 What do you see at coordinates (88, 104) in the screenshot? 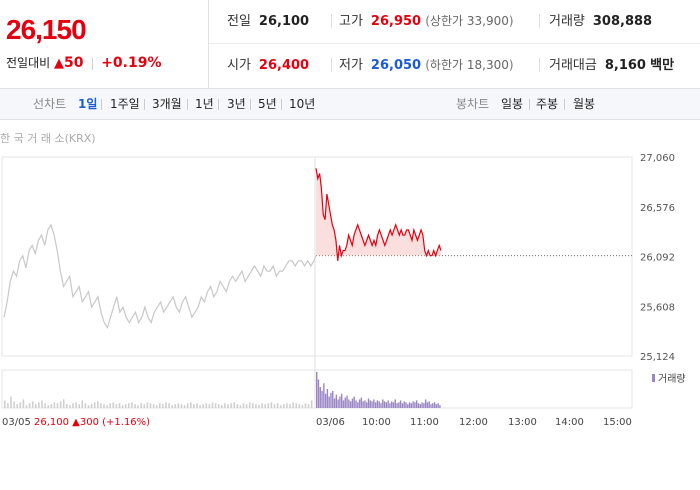
I see `tab-1d: 1일` at bounding box center [88, 104].